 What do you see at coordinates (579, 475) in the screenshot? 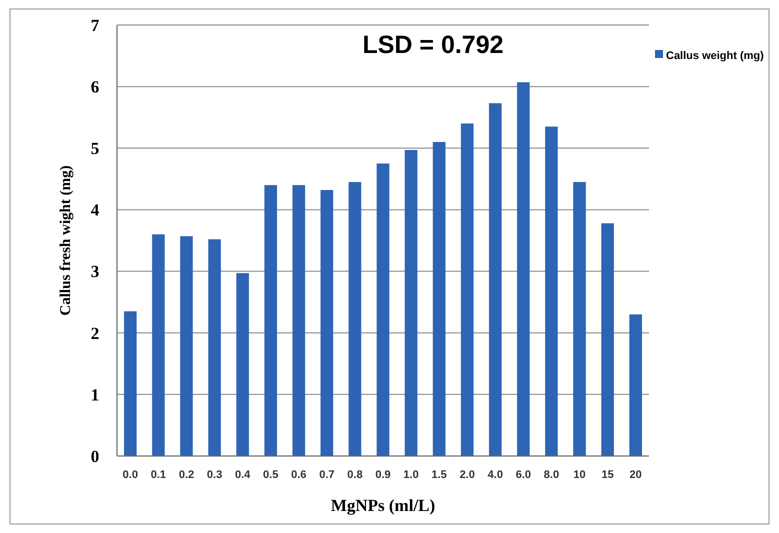
I see `x-tick-label: 10` at bounding box center [579, 475].